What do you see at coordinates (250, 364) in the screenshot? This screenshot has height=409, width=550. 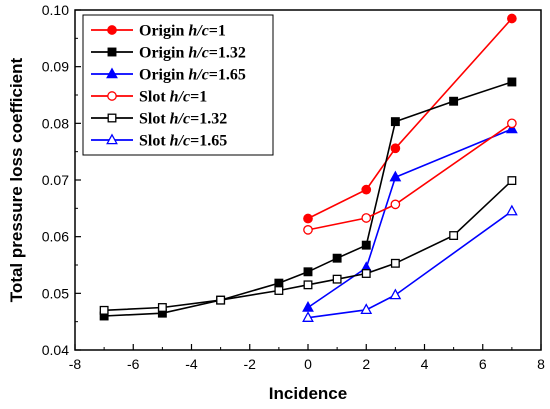 I see `x-tick-label: -2` at bounding box center [250, 364].